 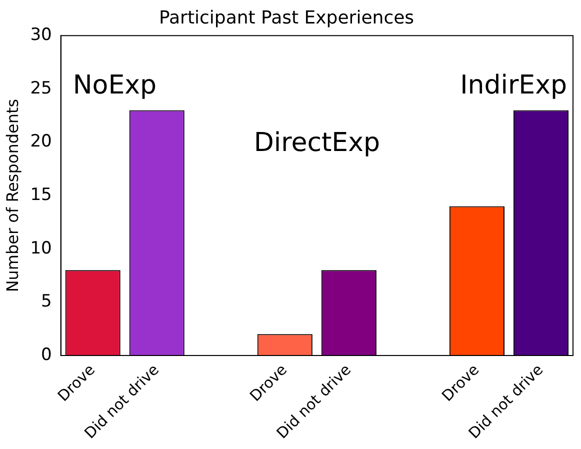 I want to click on y-tick-label: 25, so click(x=41, y=88).